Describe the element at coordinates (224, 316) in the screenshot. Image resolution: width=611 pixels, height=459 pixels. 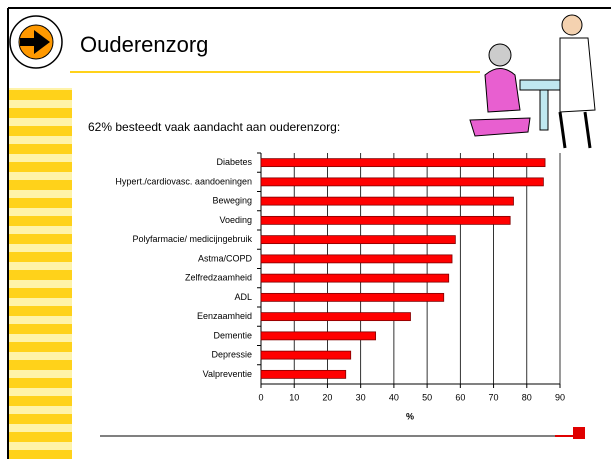
I see `y-tick-label: Eenzaamheid` at that location.